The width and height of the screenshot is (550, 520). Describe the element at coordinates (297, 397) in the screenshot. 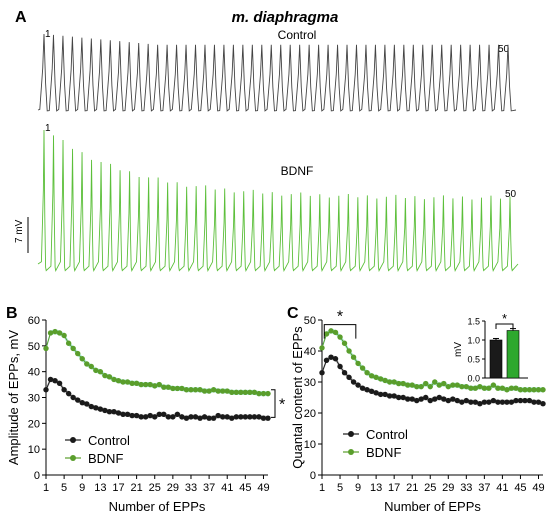

I see `y-axis-label: Quantal content of EPPs` at that location.